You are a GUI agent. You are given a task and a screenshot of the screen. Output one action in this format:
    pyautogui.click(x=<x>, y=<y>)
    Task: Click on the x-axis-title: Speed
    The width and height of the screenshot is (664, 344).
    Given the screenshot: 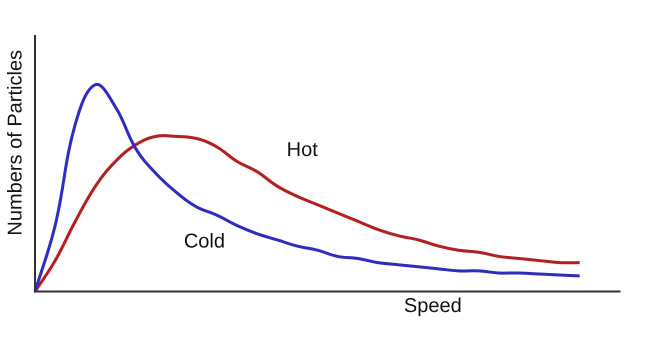 What is the action you would take?
    pyautogui.click(x=433, y=306)
    